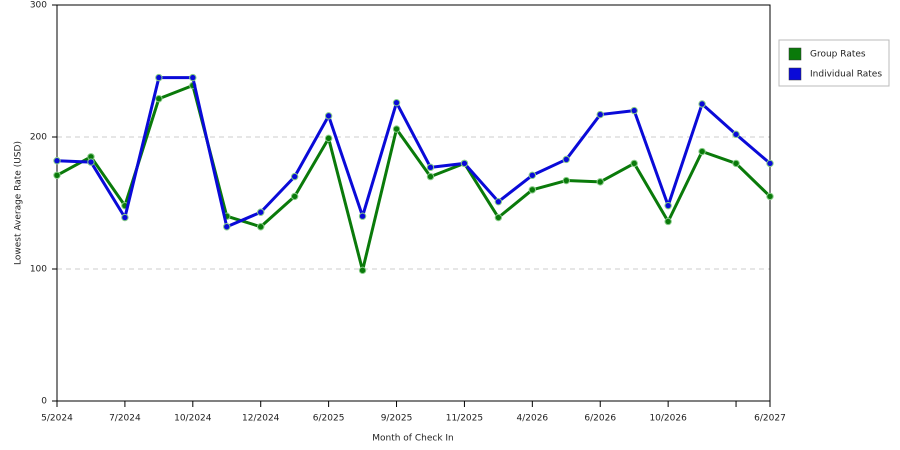 This screenshot has width=900, height=450. What do you see at coordinates (770, 419) in the screenshot?
I see `x-tick-label: 6/2027` at bounding box center [770, 419].